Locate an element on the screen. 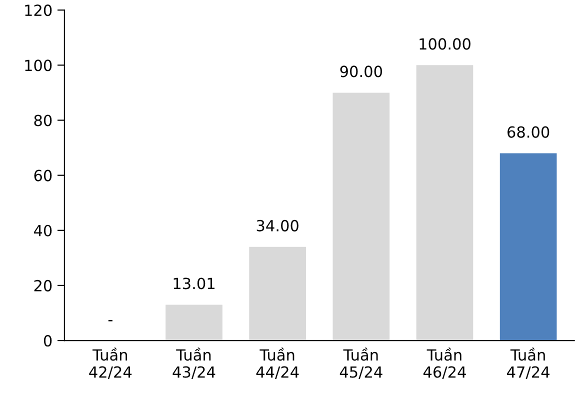 The image size is (586, 403). data-label: 90.00 is located at coordinates (361, 72).